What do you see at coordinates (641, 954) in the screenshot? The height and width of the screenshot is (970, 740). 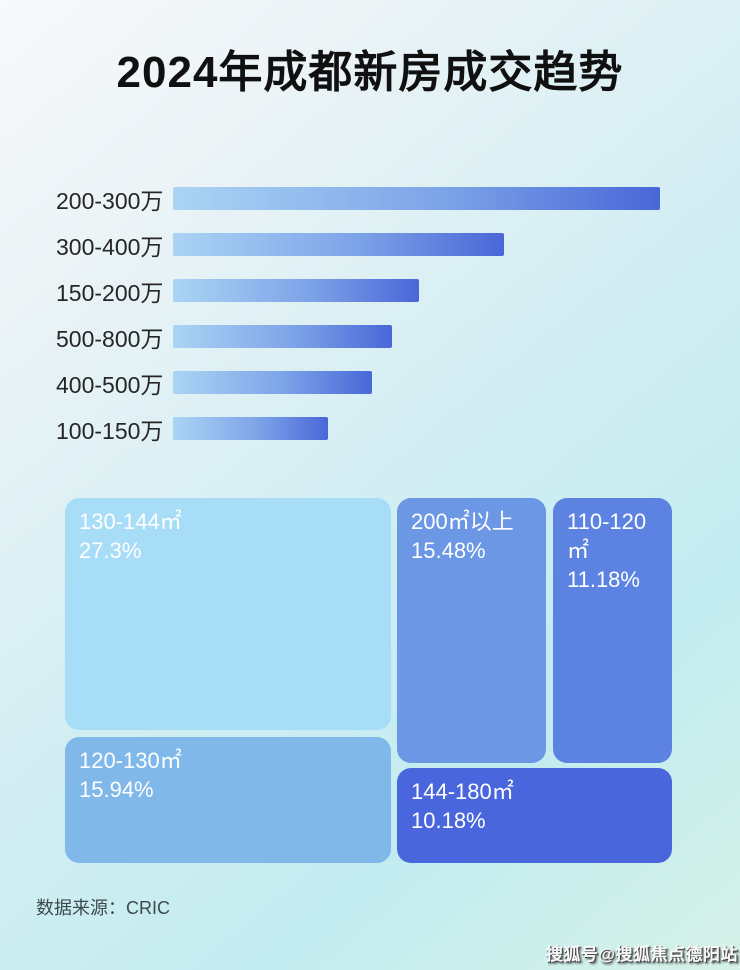 I see `watermark: 搜狐号@搜狐焦点德阳站` at bounding box center [641, 954].